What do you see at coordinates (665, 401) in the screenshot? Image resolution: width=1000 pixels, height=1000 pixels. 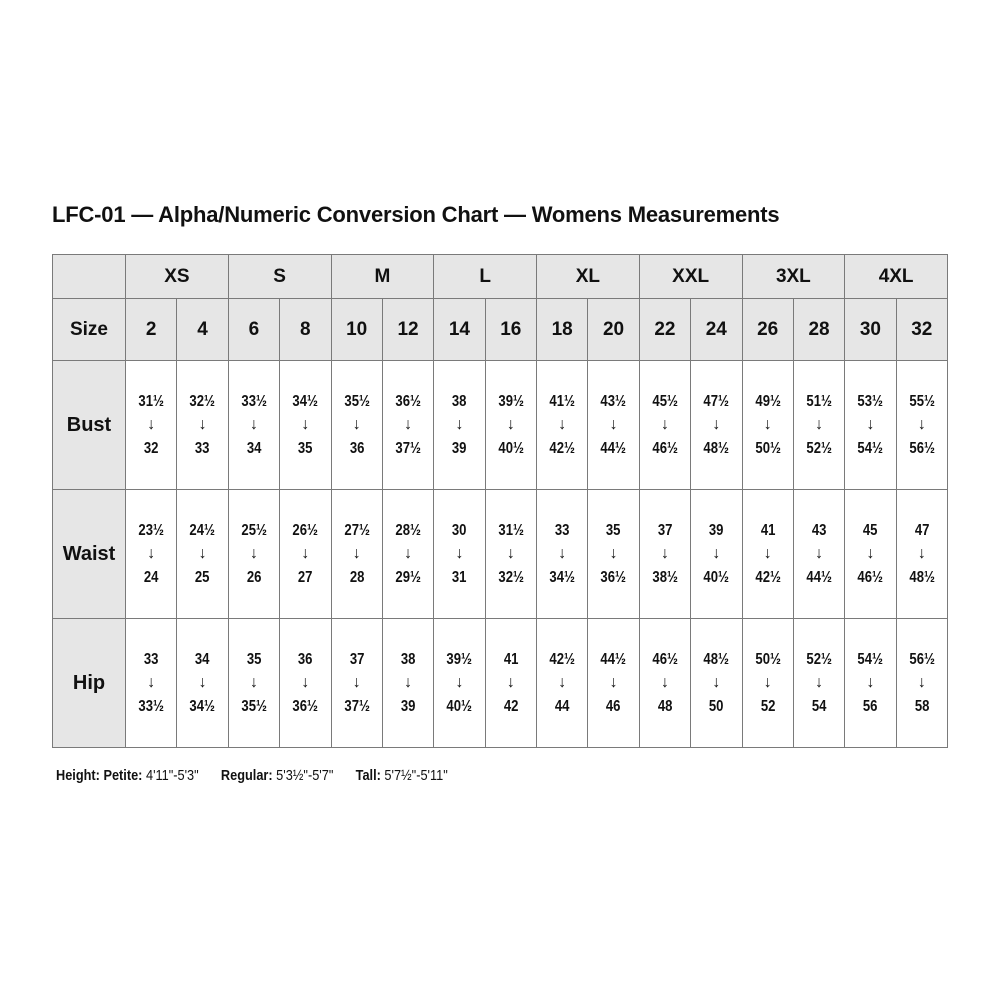 I see `range-from: 45½` at bounding box center [665, 401].